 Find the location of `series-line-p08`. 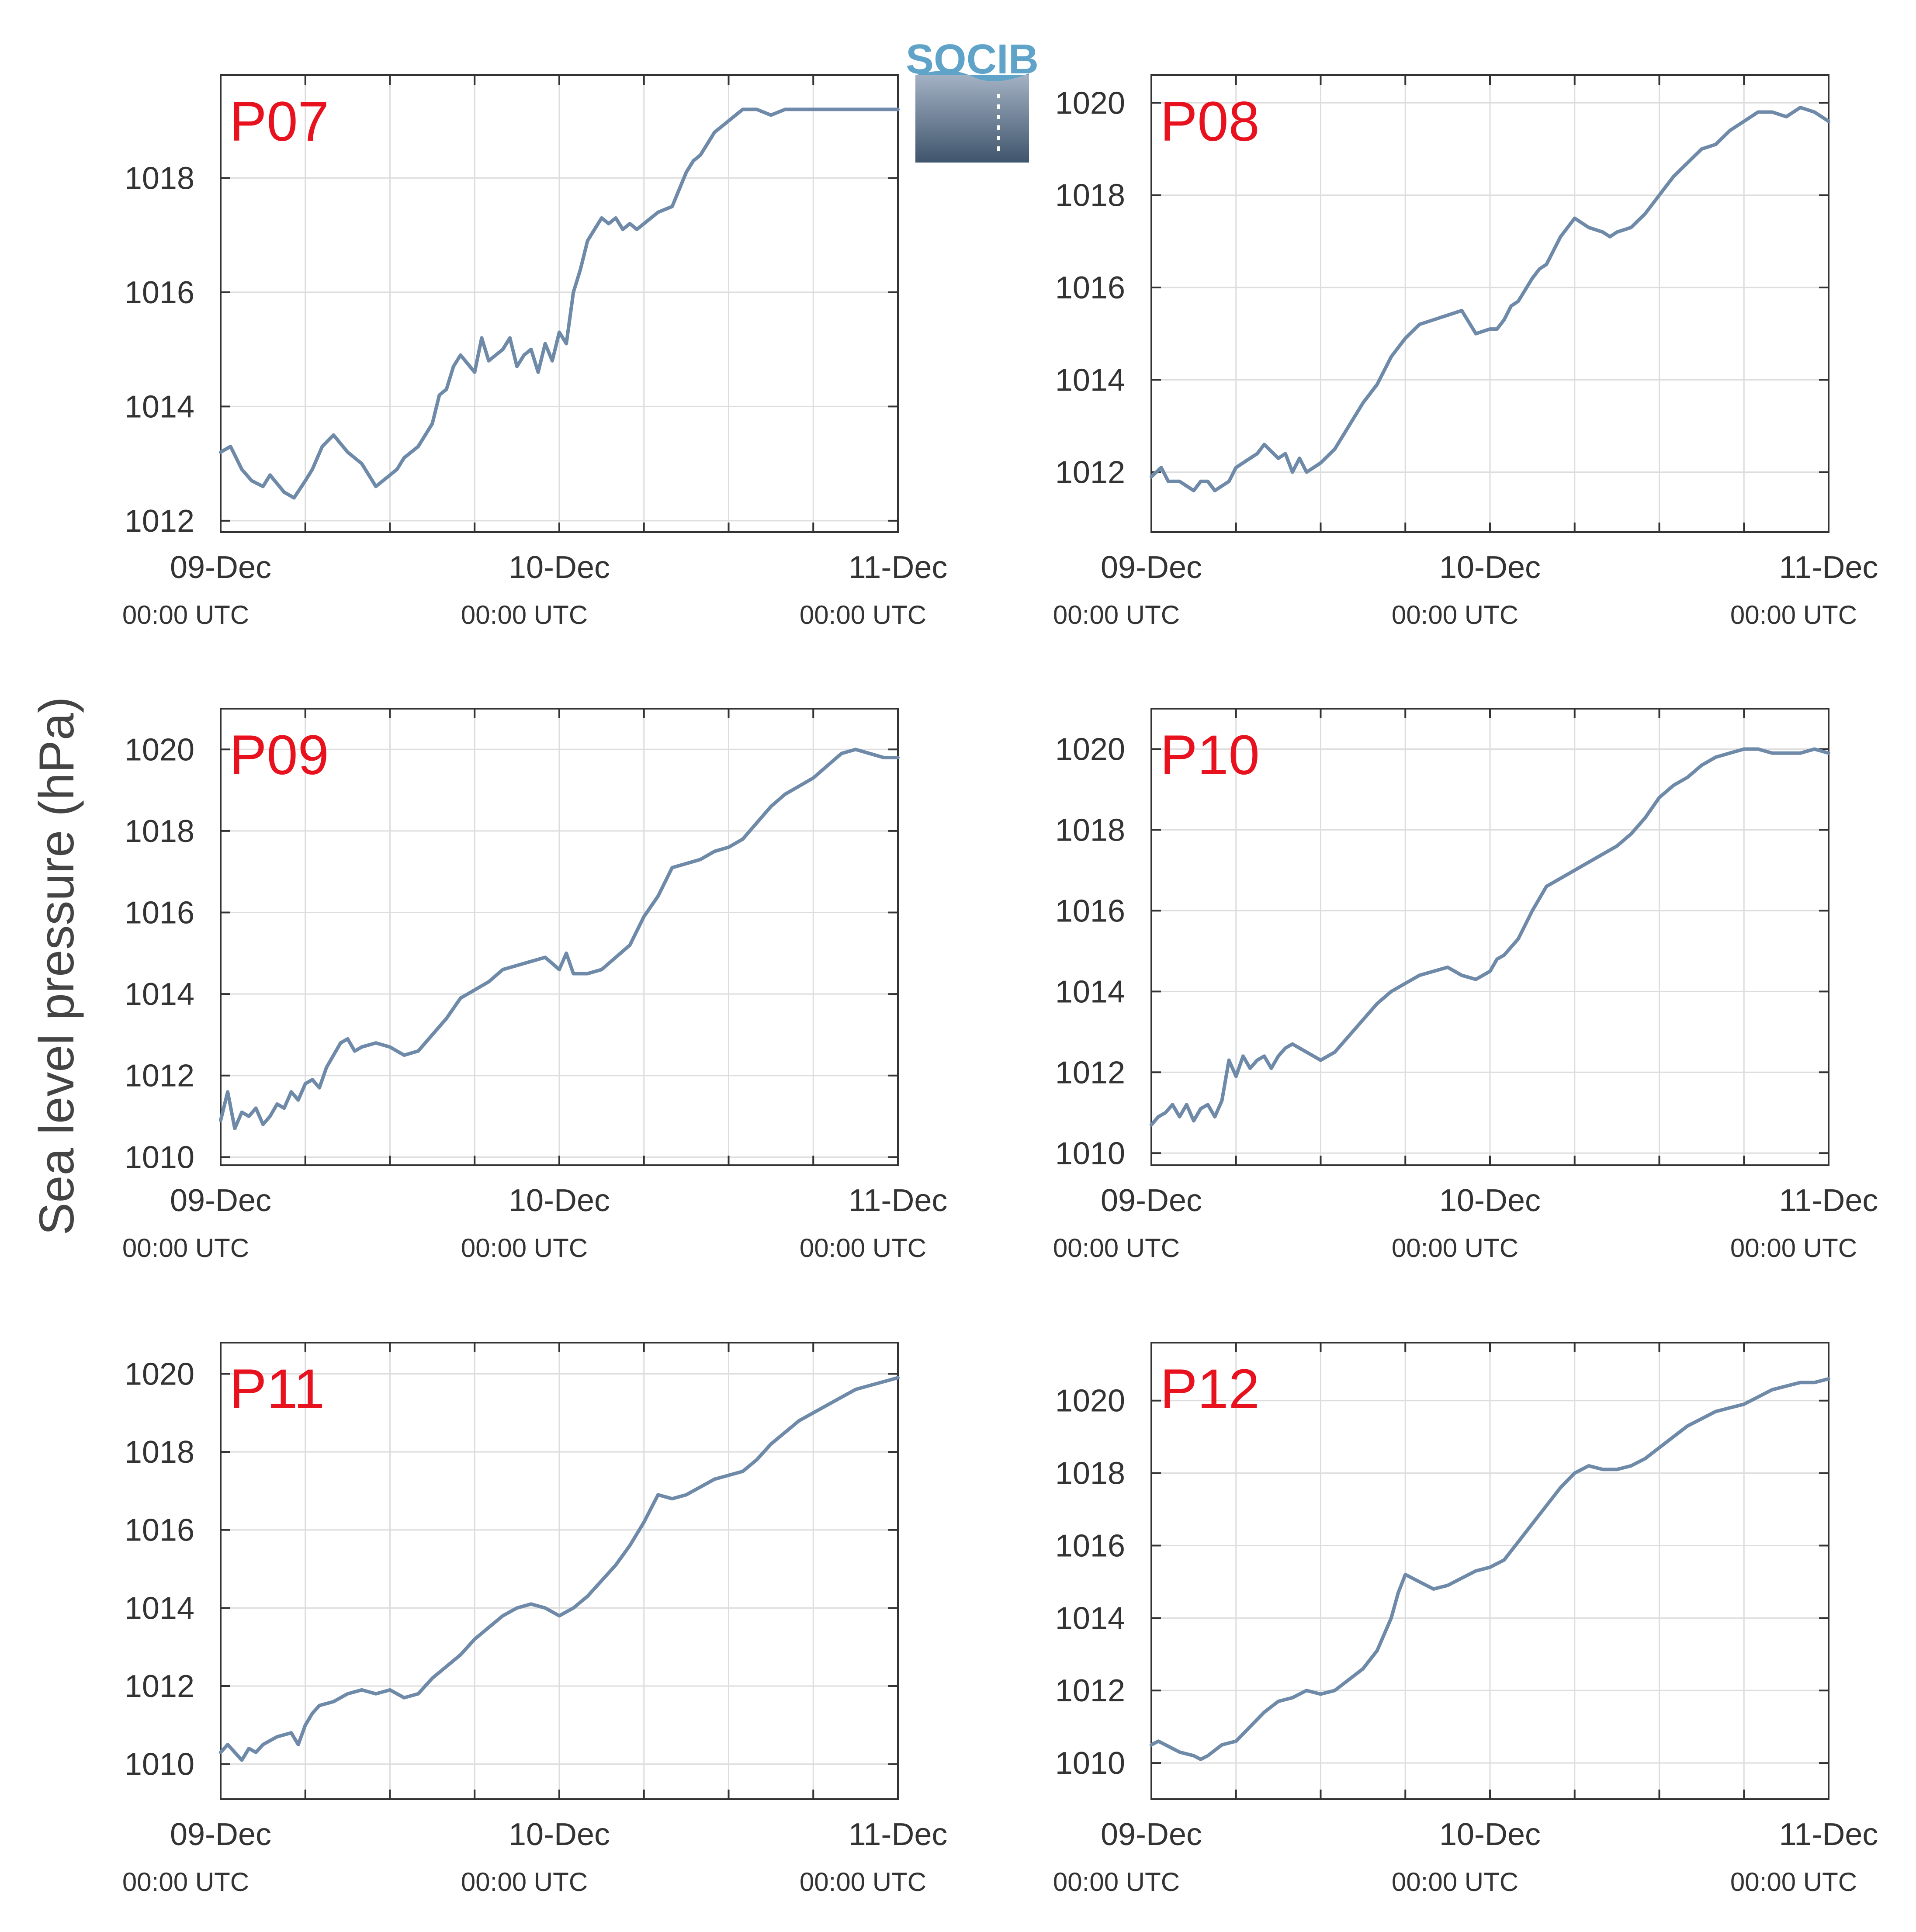

series-line-p08 is located at coordinates (1490, 299).